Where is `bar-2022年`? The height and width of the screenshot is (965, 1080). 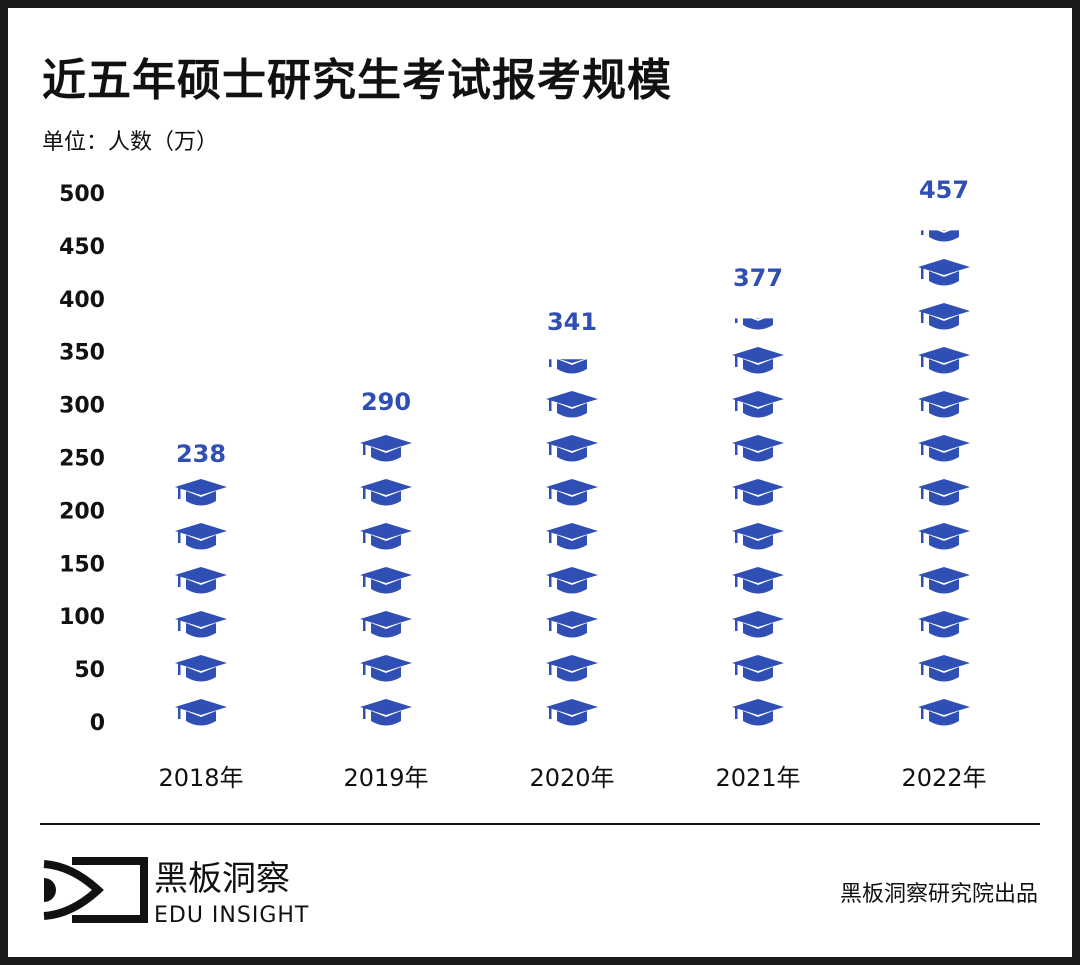 bar-2022年 is located at coordinates (944, 478).